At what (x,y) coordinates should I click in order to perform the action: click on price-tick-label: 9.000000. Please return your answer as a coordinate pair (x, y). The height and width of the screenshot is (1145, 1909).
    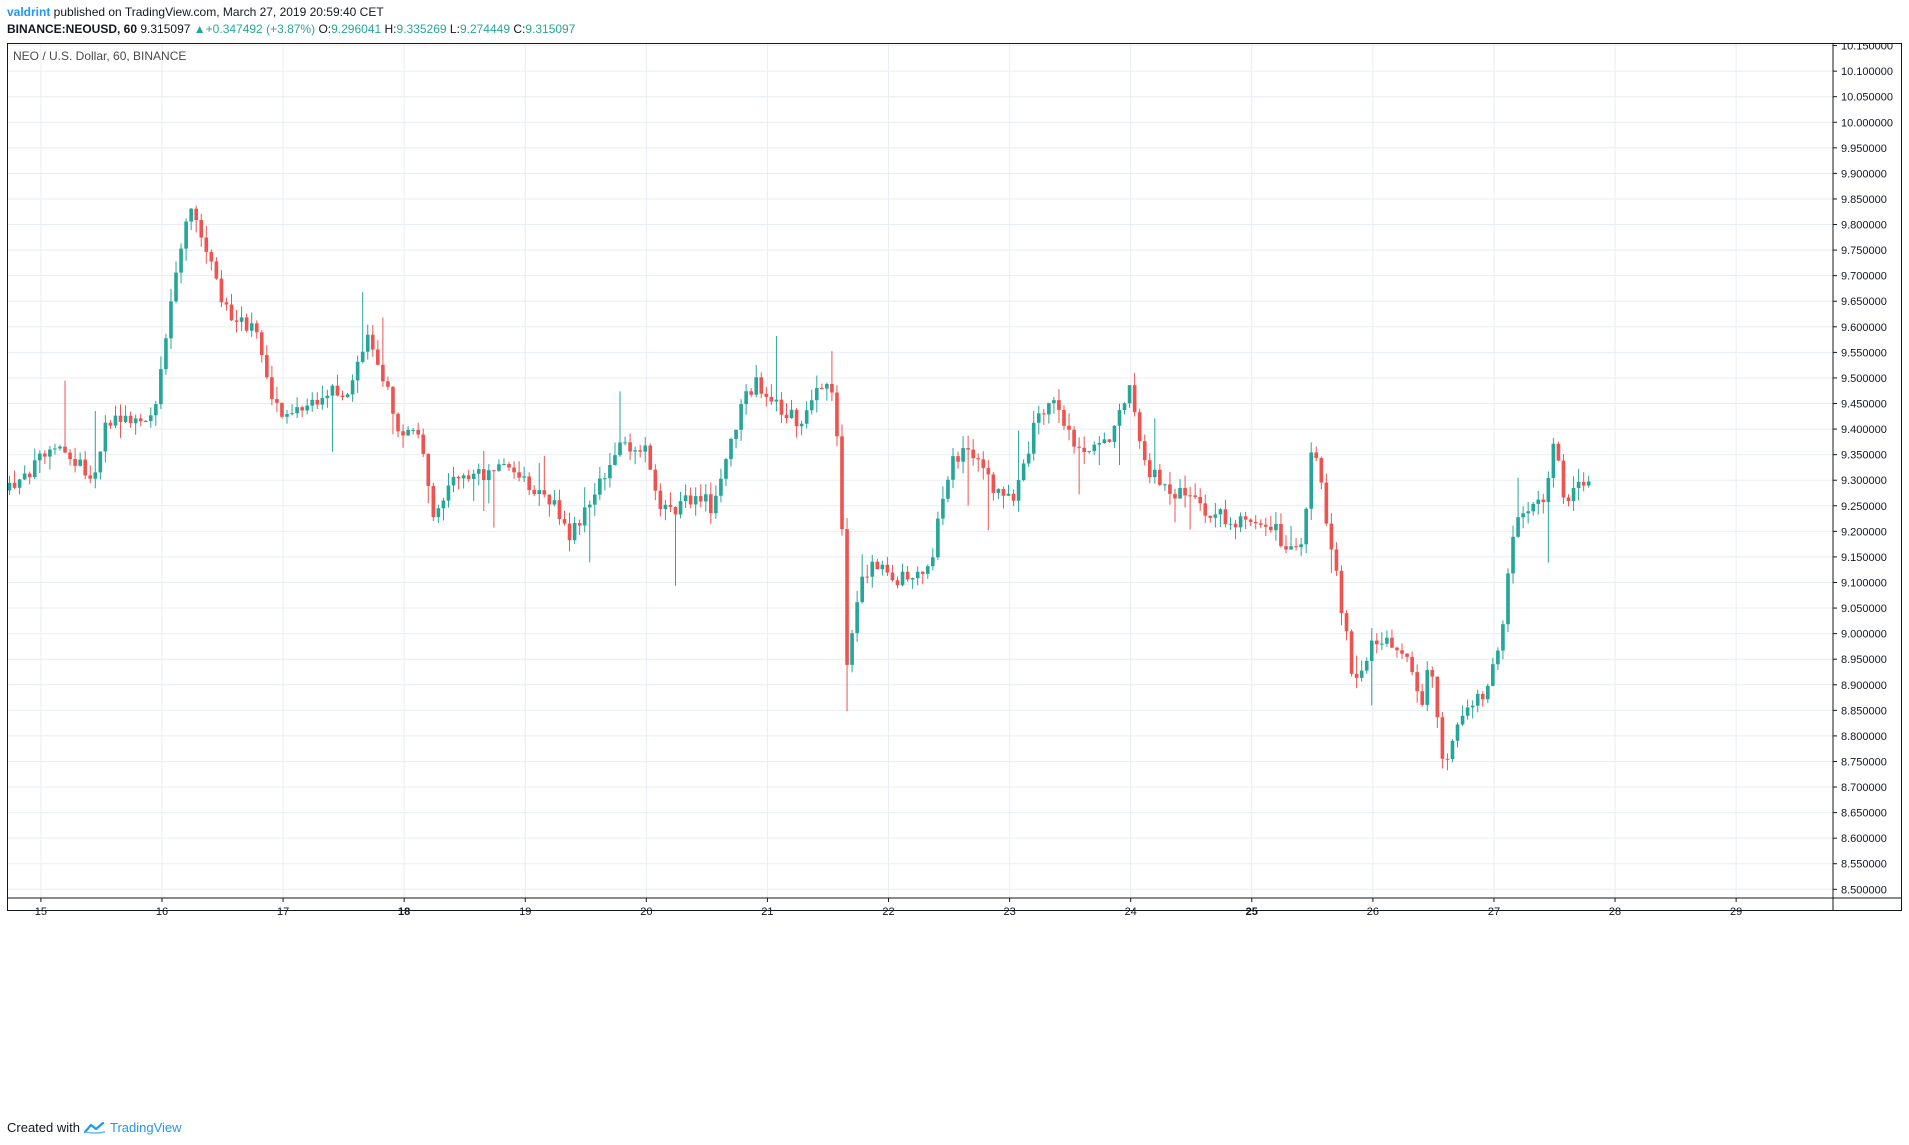
    Looking at the image, I should click on (1864, 635).